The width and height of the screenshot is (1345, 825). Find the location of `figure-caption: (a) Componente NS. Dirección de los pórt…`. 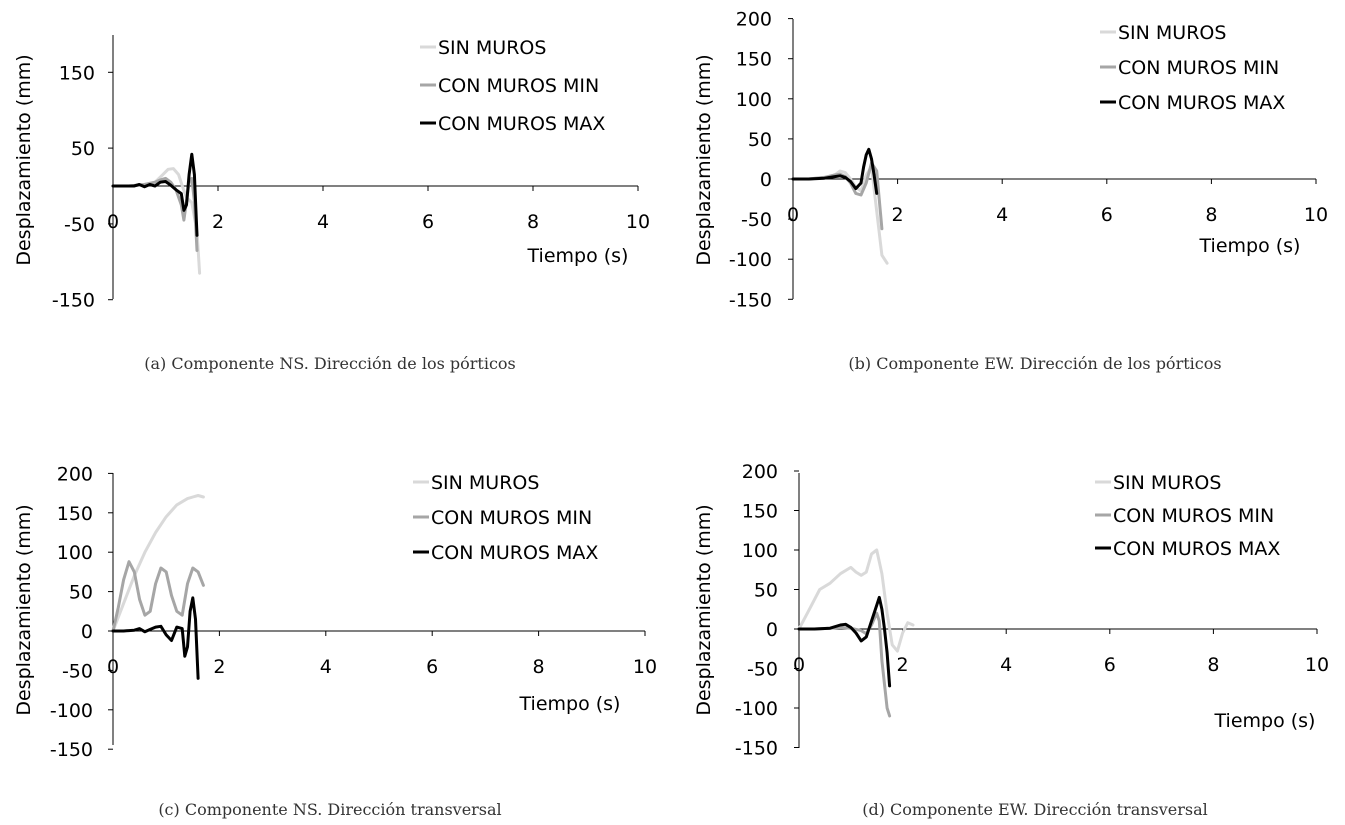

figure-caption: (a) Componente NS. Dirección de los pórt… is located at coordinates (330, 363).